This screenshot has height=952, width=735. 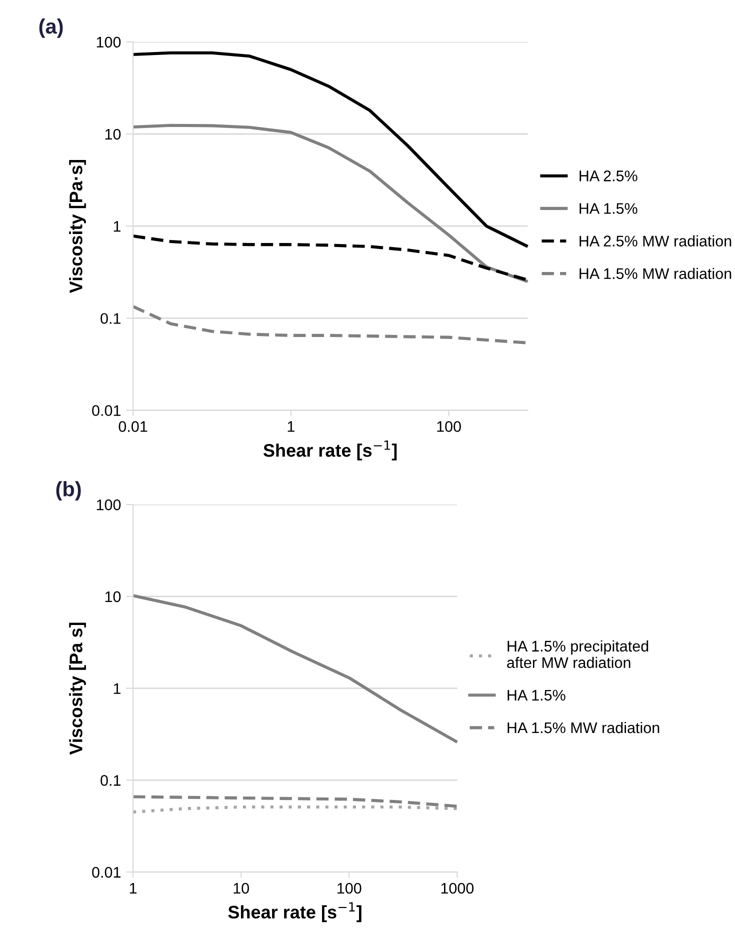 What do you see at coordinates (609, 176) in the screenshot?
I see `legend-label: HA 2.5%` at bounding box center [609, 176].